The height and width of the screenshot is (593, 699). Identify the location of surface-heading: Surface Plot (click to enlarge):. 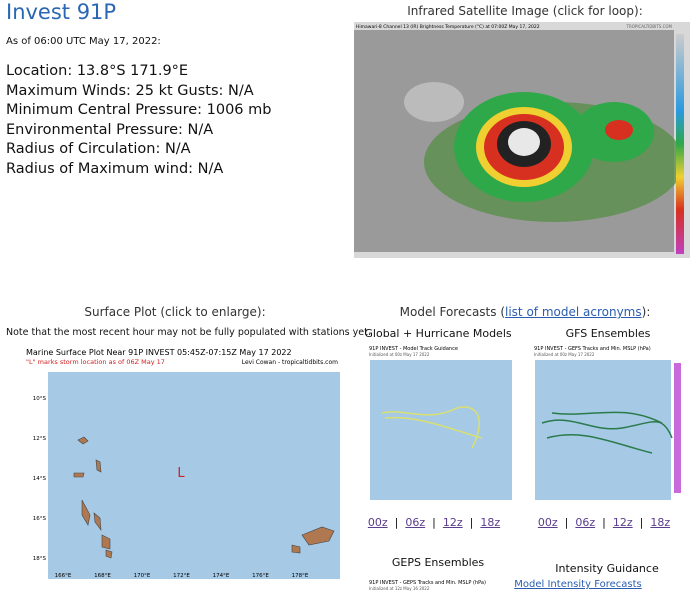
(175, 312).